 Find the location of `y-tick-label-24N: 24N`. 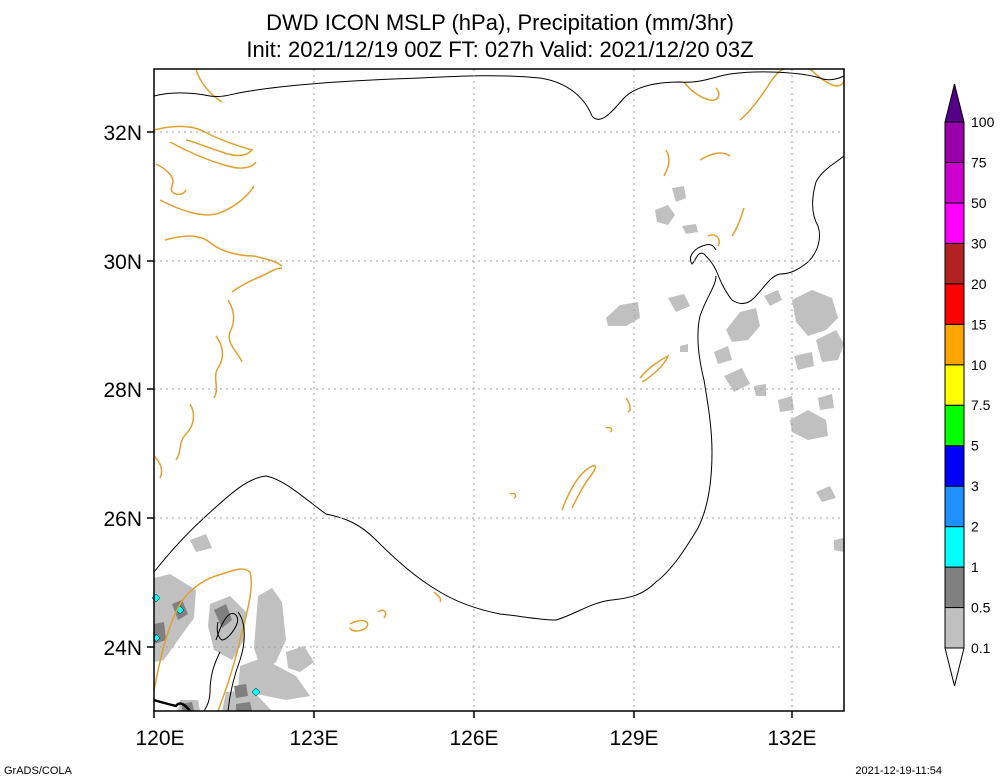

y-tick-label-24N: 24N is located at coordinates (122, 648).